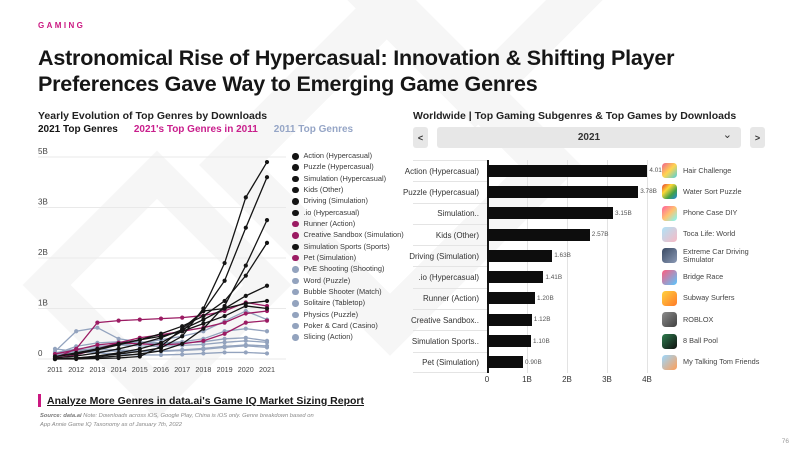  I want to click on legend-group-2021-in-2011: 2021's Top Genres in 2011, so click(195, 129).